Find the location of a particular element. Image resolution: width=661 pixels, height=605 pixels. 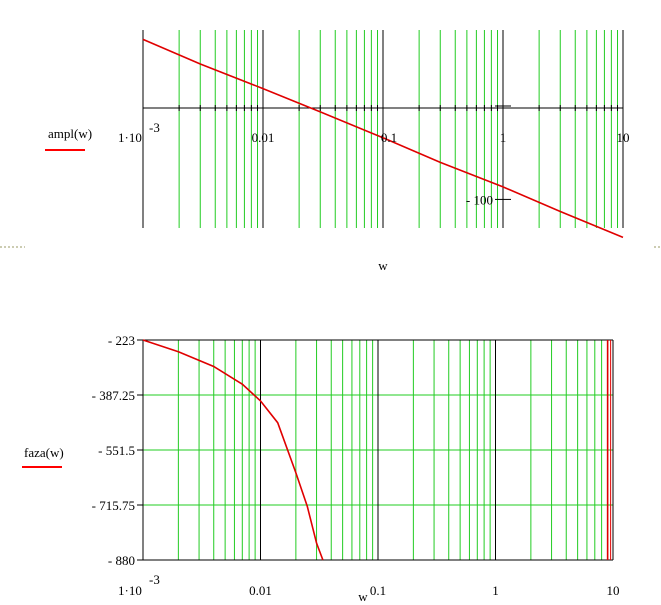

series-line is located at coordinates (233, 450).